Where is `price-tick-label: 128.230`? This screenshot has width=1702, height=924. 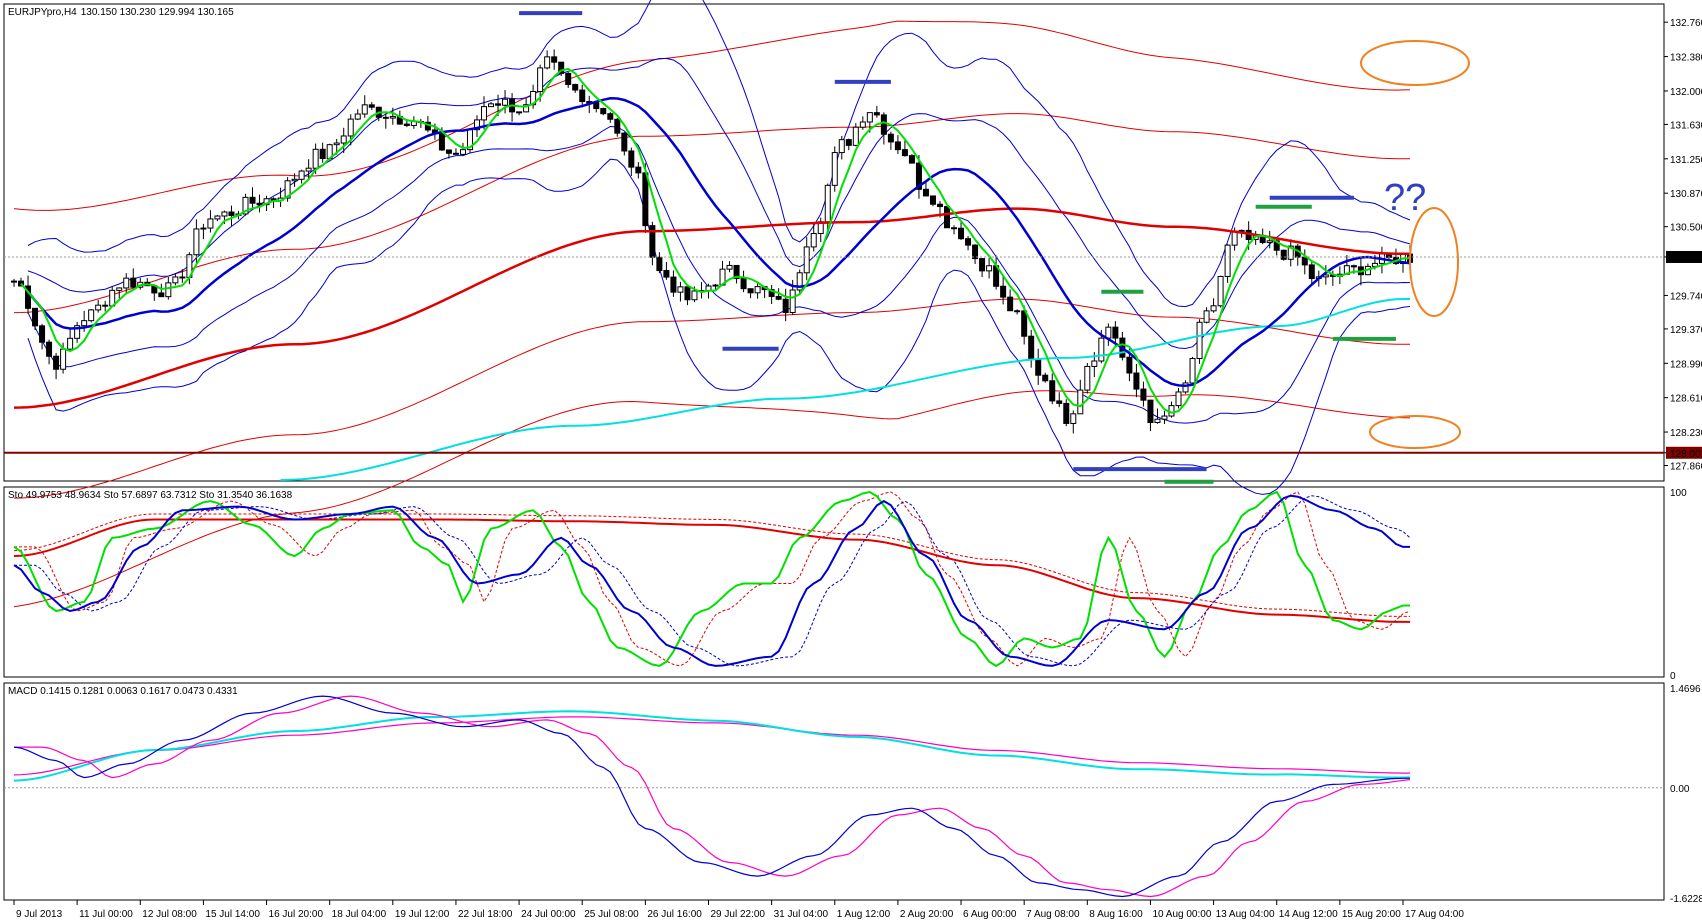 price-tick-label: 128.230 is located at coordinates (1686, 433).